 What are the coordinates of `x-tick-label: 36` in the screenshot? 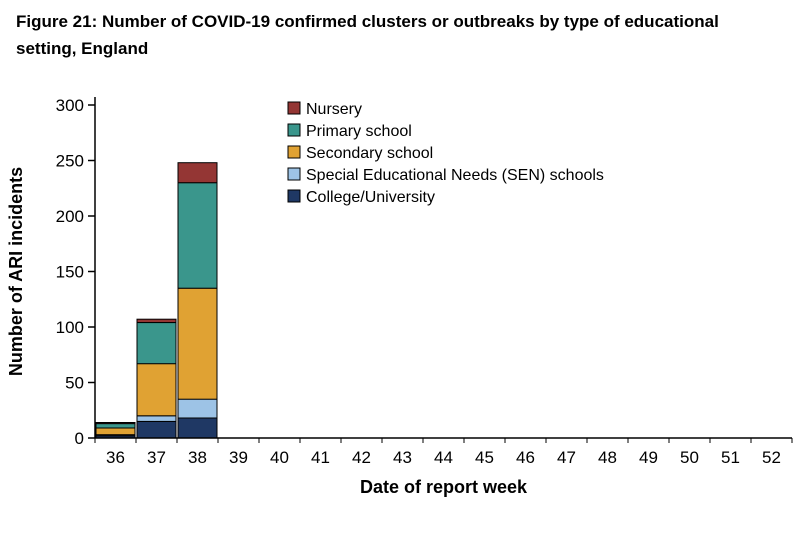 It's located at (115, 457).